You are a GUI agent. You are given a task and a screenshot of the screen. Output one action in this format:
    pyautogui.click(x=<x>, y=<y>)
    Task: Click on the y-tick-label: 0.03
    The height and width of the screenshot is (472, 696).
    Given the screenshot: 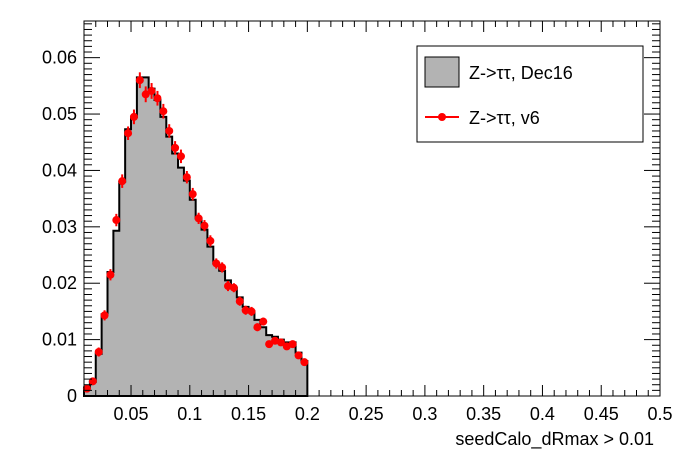 What is the action you would take?
    pyautogui.click(x=59, y=227)
    